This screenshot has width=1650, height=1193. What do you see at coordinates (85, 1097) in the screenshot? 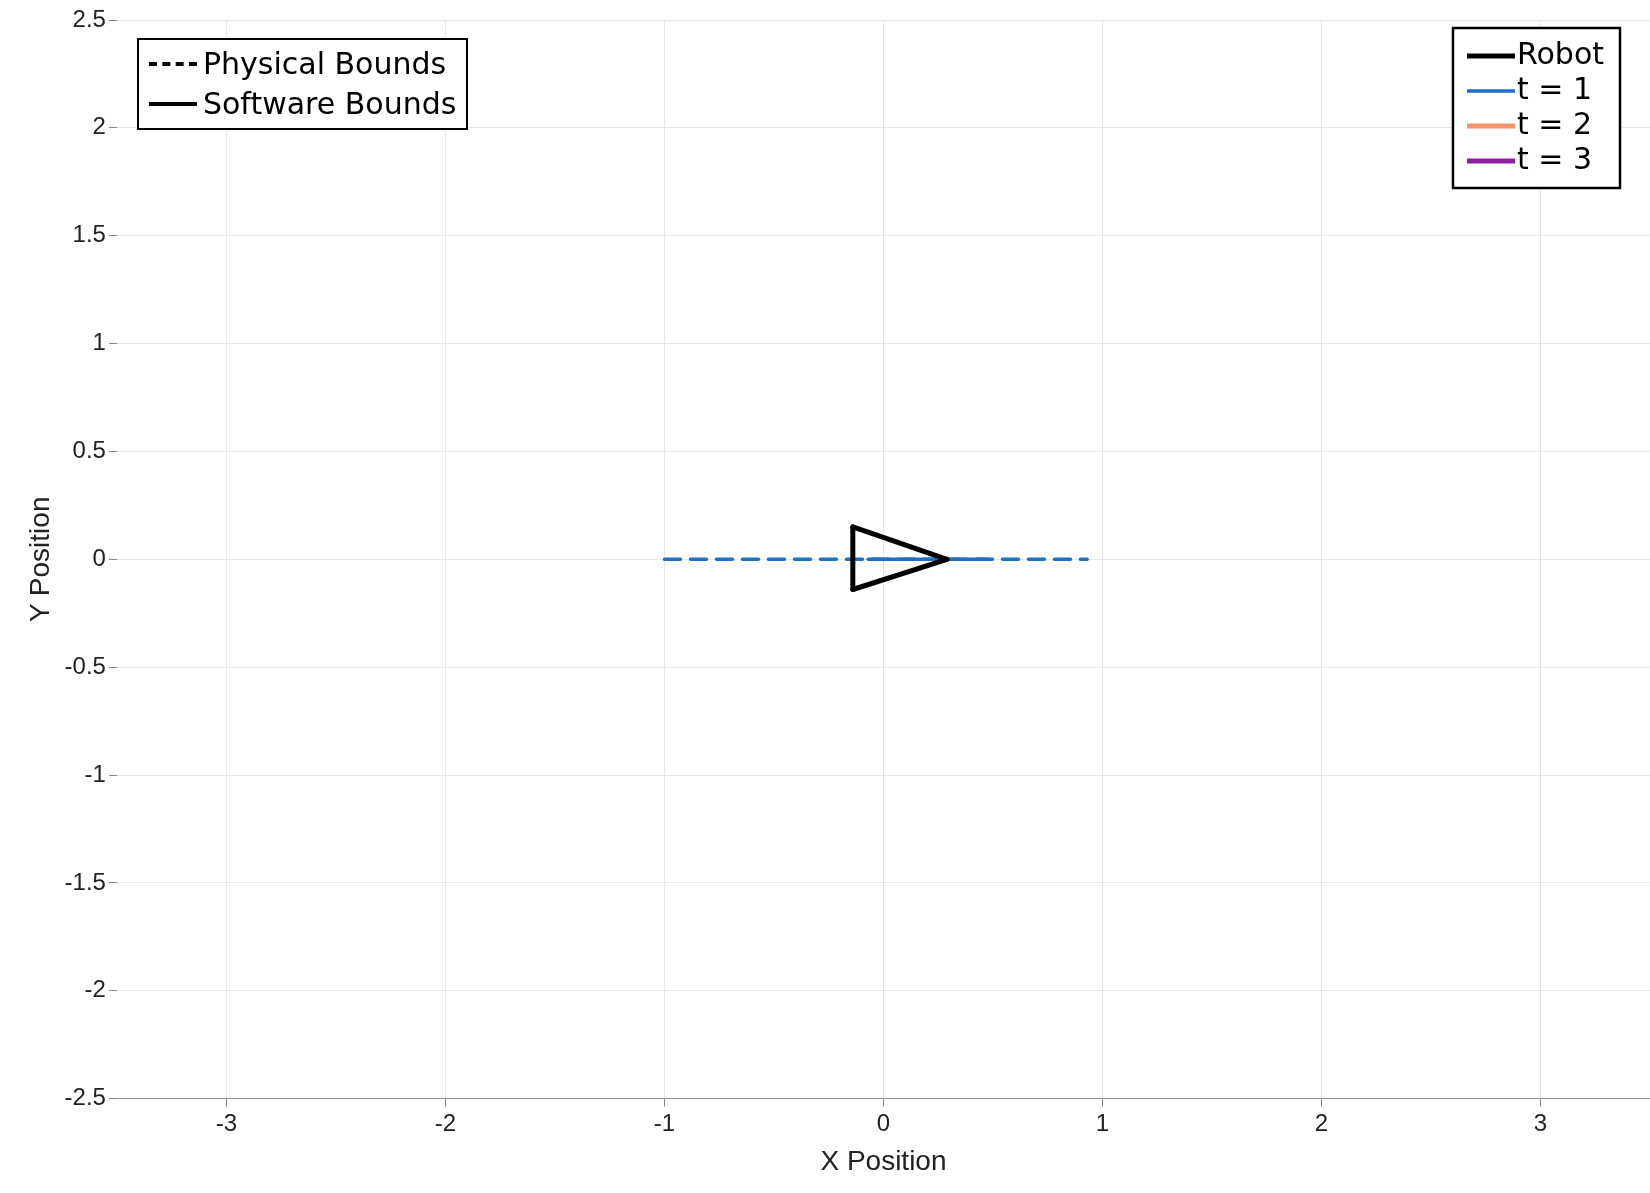
I see `y-tick-label: -2.5` at bounding box center [85, 1097].